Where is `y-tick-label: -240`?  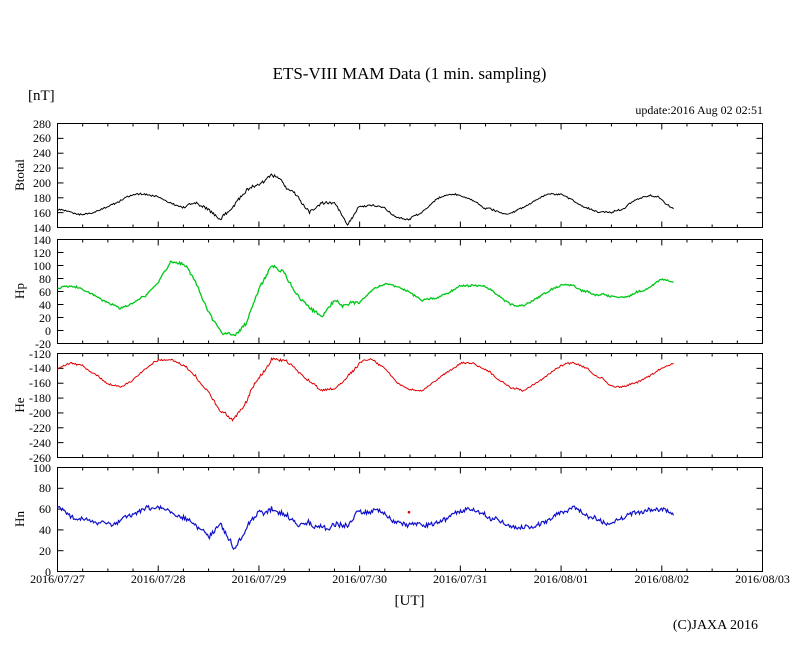 y-tick-label: -240 is located at coordinates (40, 442).